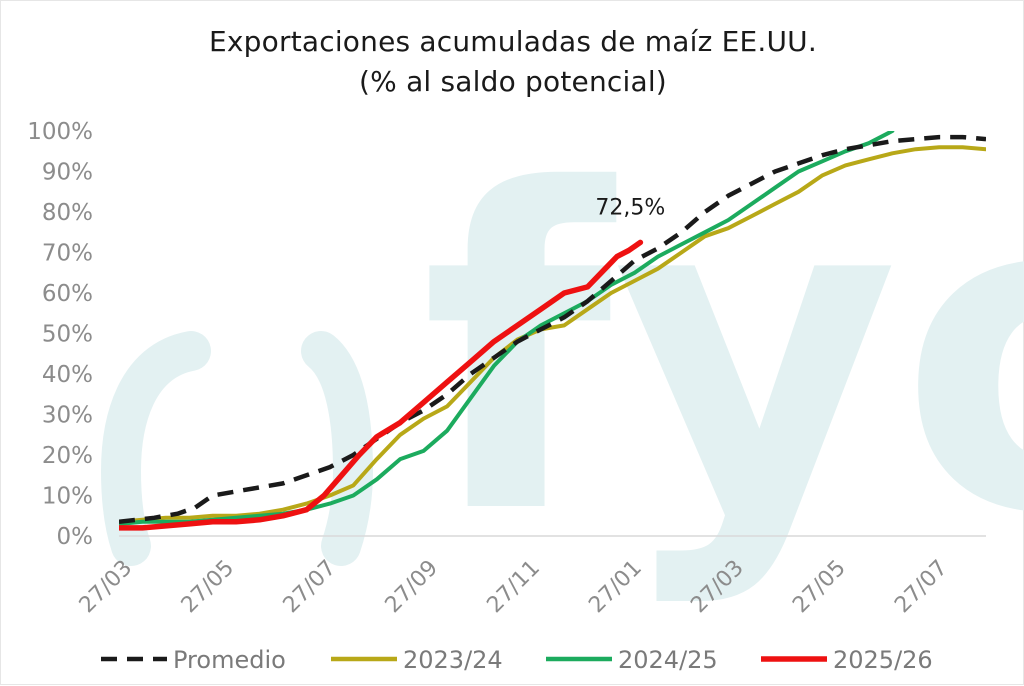 This screenshot has width=1024, height=686. I want to click on annotation-label: 72,5%, so click(630, 207).